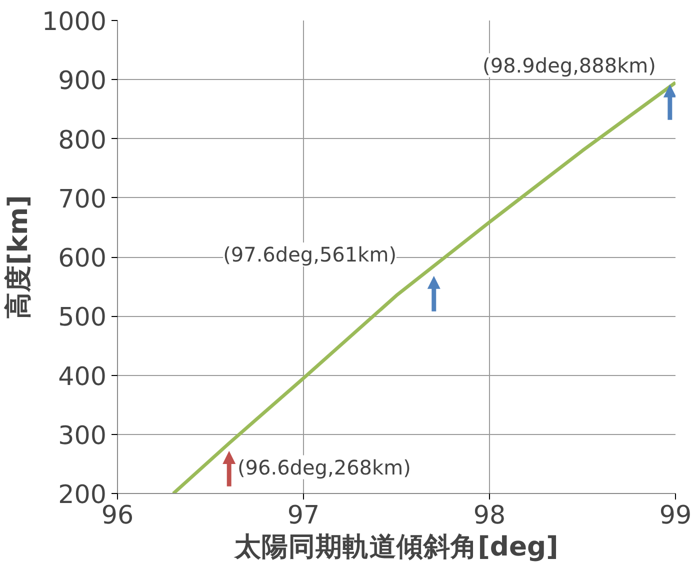 The height and width of the screenshot is (565, 700). I want to click on x-axis-title: 太陽同期軌道傾斜角[deg], so click(396, 547).